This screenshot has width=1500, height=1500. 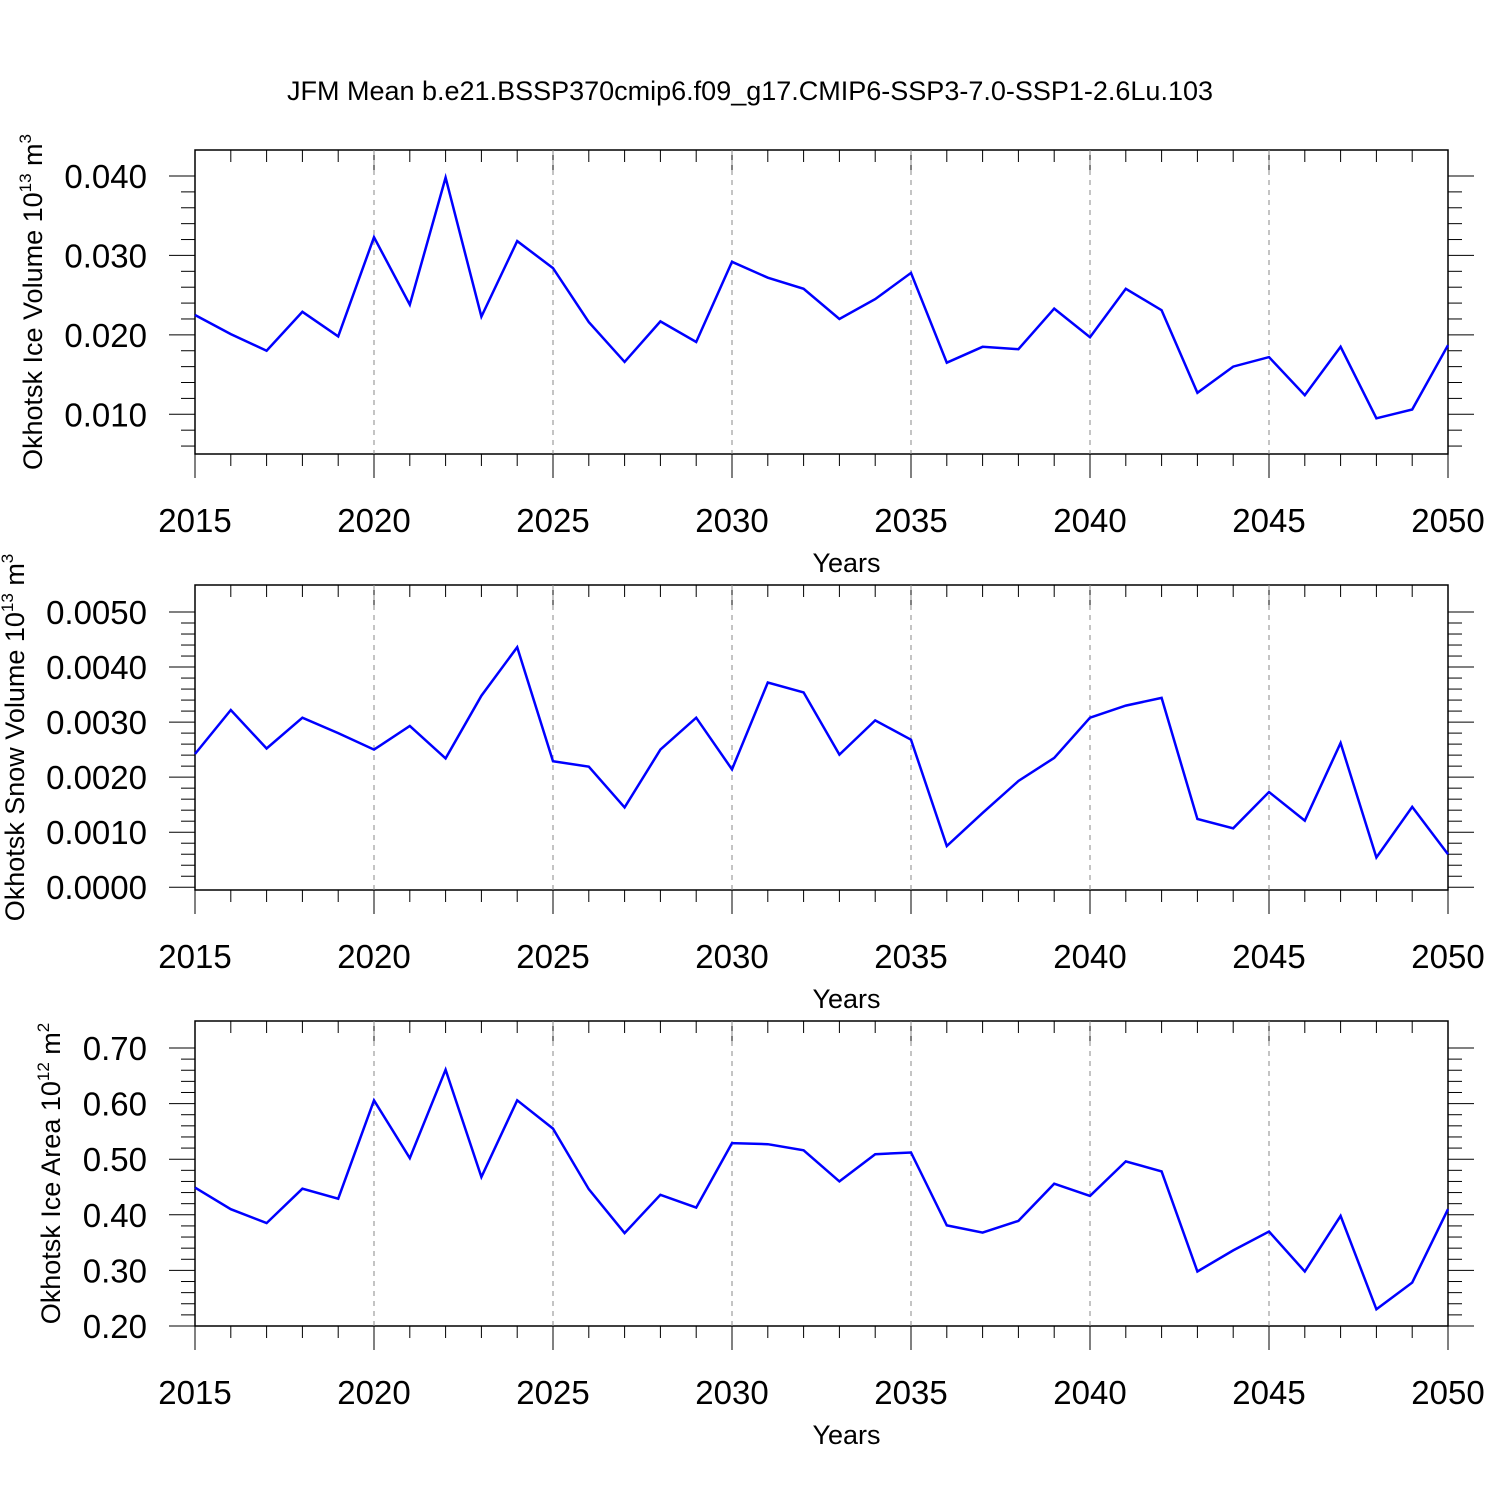 I want to click on y-tick-label: 0.50, so click(x=115, y=1159).